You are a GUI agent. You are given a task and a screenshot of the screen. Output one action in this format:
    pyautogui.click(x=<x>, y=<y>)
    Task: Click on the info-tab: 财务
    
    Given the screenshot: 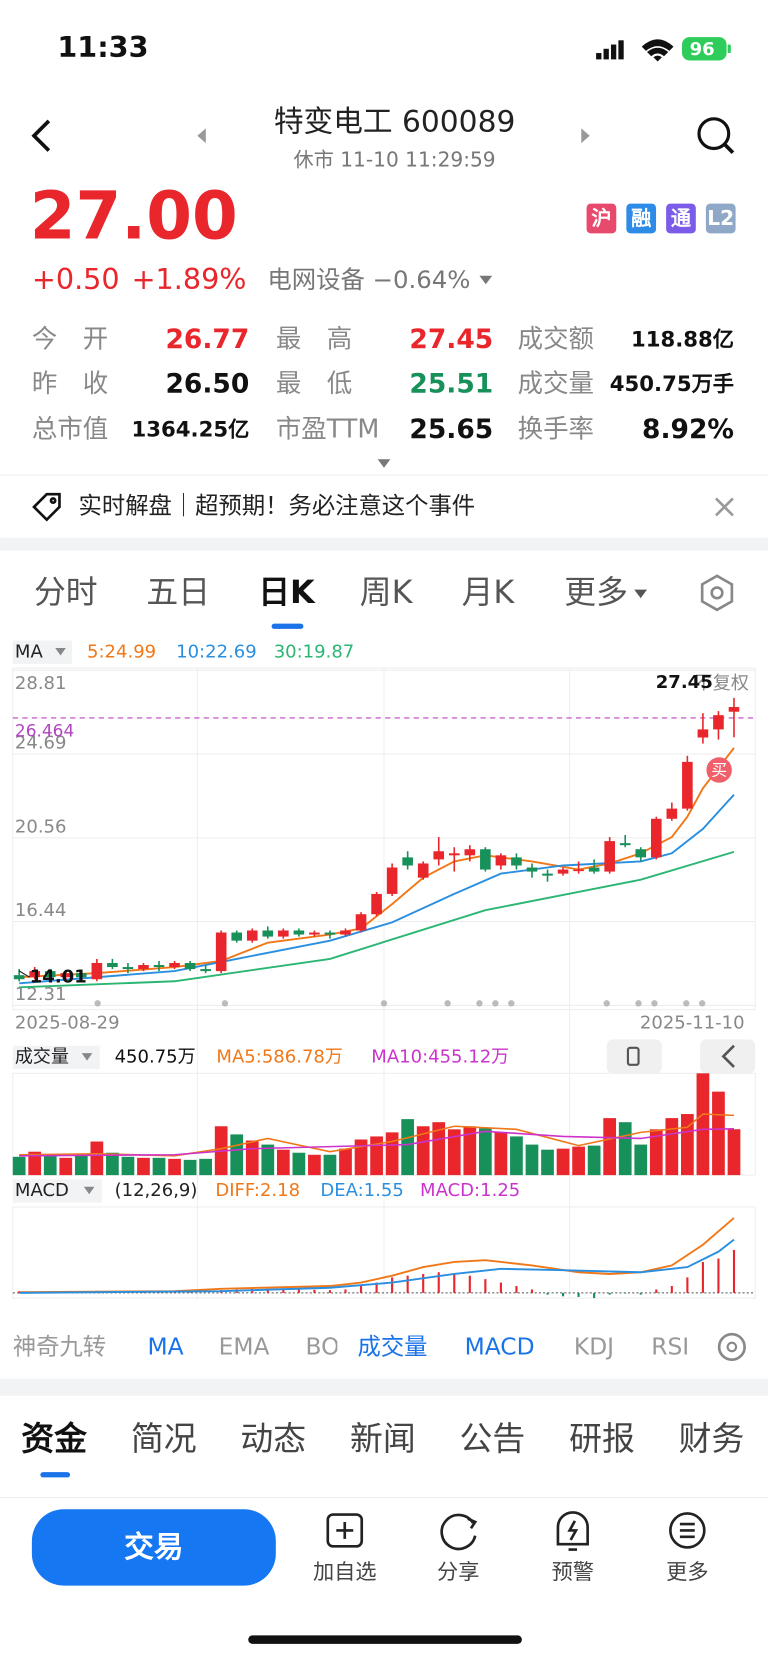 What is the action you would take?
    pyautogui.click(x=712, y=1438)
    